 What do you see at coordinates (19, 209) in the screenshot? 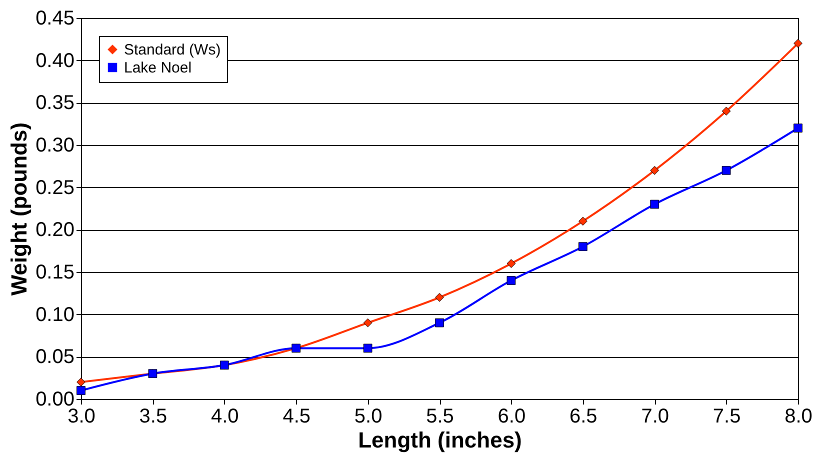
I see `y-axis-title: Weight (pounds)` at bounding box center [19, 209].